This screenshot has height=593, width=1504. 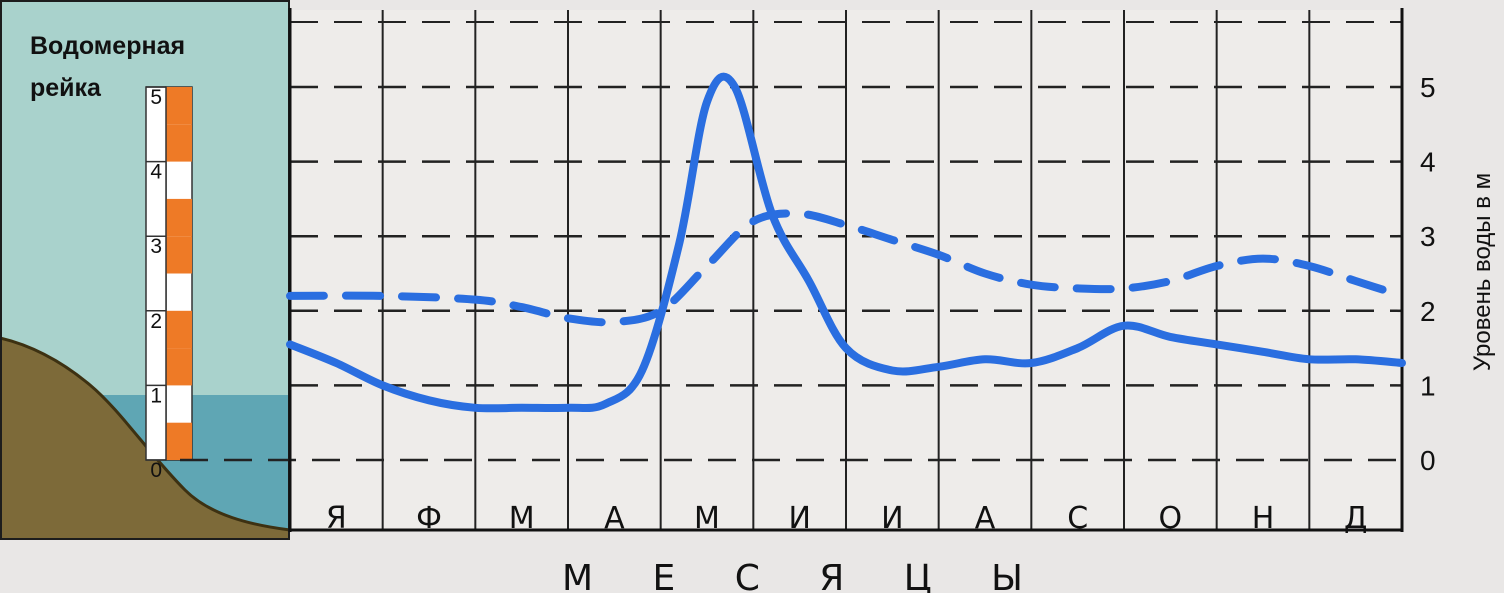 What do you see at coordinates (1428, 87) in the screenshot?
I see `y-tick-label: 5` at bounding box center [1428, 87].